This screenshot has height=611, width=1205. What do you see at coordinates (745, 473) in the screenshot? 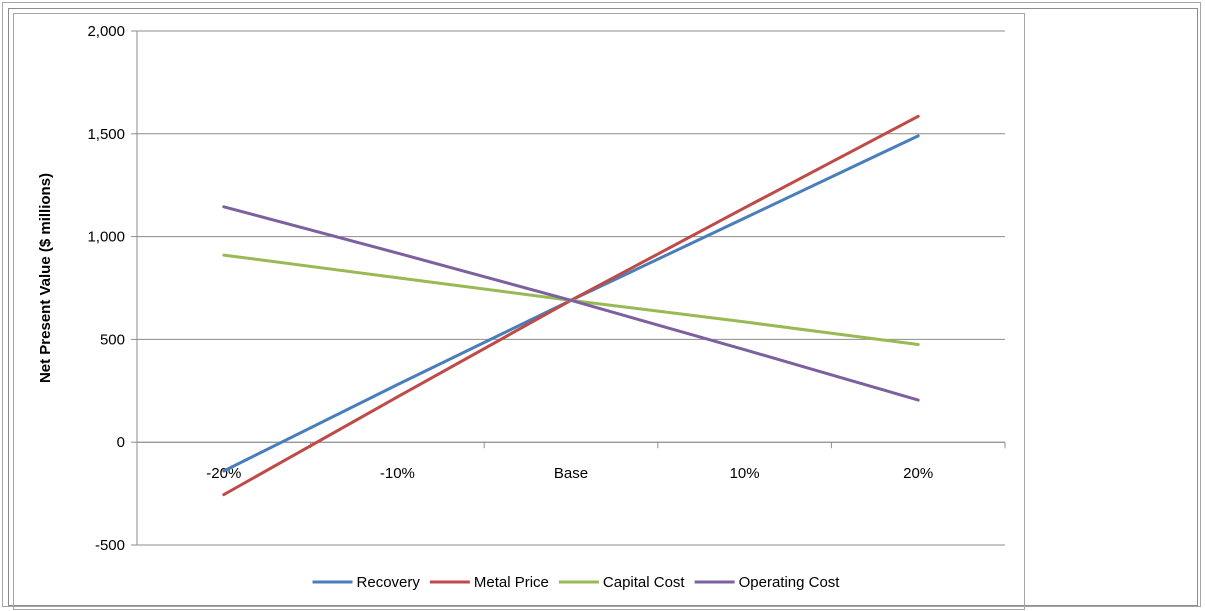
I see `x-tick-label: 10%` at bounding box center [745, 473].